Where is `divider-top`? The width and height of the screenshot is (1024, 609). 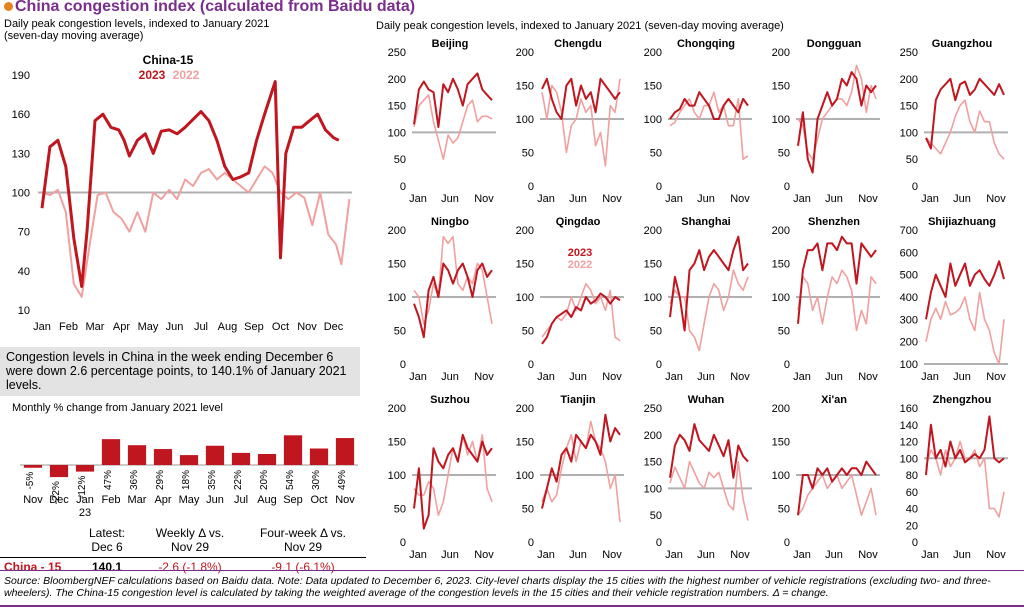
divider-top is located at coordinates (512, 570).